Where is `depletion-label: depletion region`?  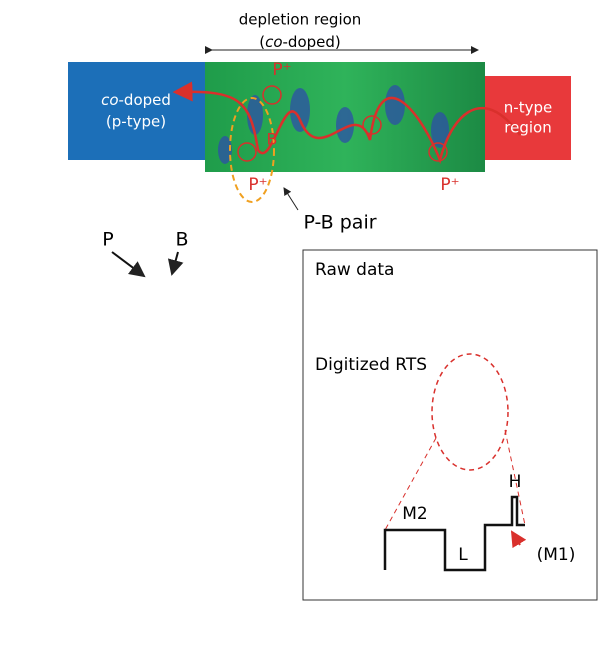 depletion-label: depletion region is located at coordinates (300, 20).